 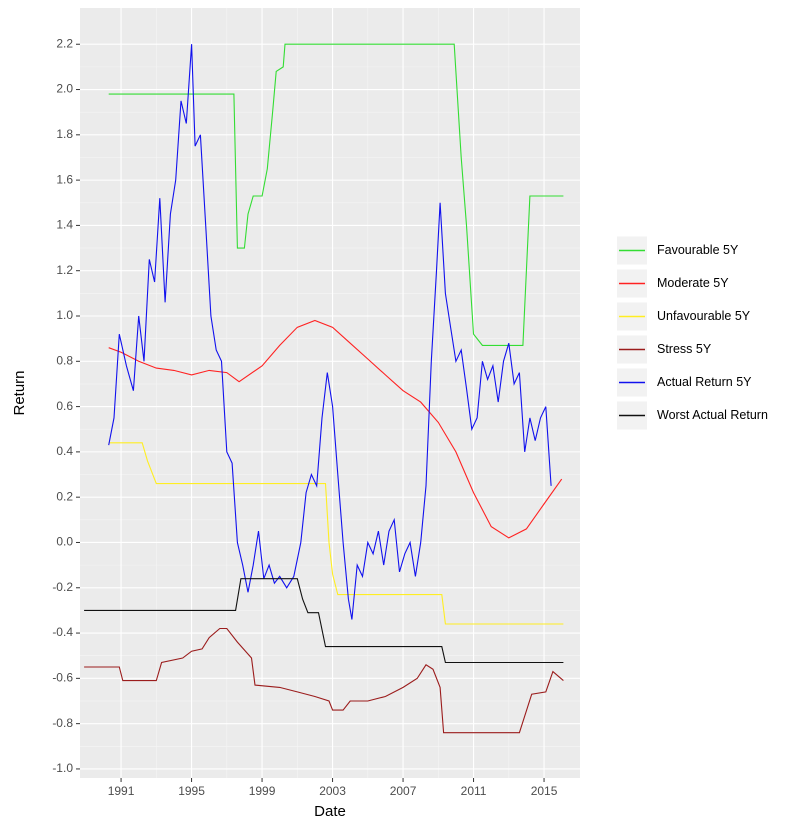 What do you see at coordinates (121, 791) in the screenshot?
I see `x-tick-label: 1991` at bounding box center [121, 791].